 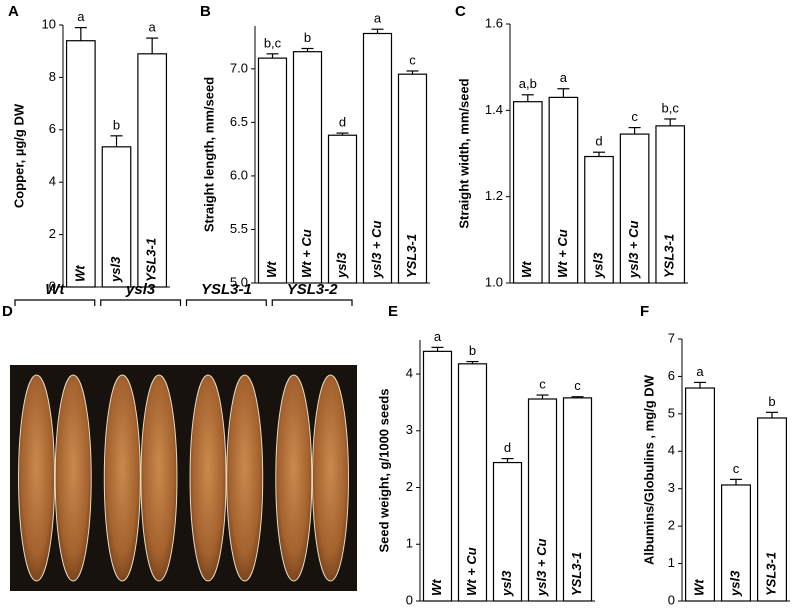 I want to click on y-axis-label: Straight length, mm/seed, so click(x=208, y=154).